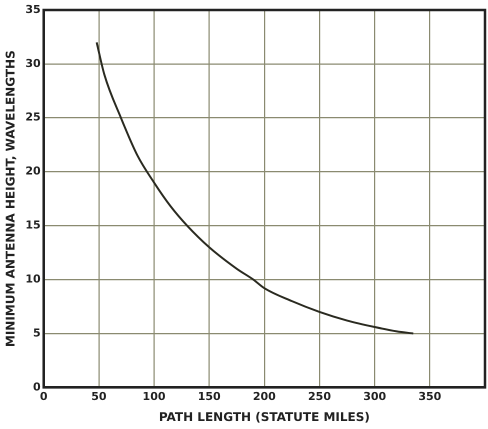 This screenshot has width=488, height=429. What do you see at coordinates (320, 396) in the screenshot?
I see `x-tick-label: 250` at bounding box center [320, 396].